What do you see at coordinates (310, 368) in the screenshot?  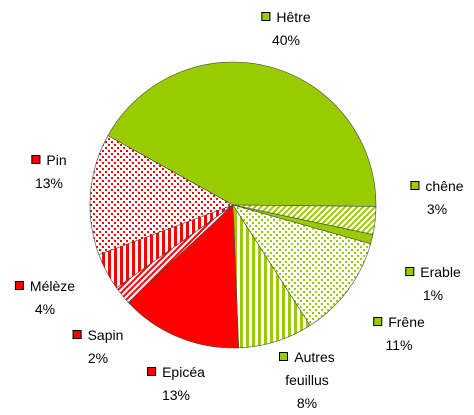 I see `category-name: Autres feuillus` at bounding box center [310, 368].